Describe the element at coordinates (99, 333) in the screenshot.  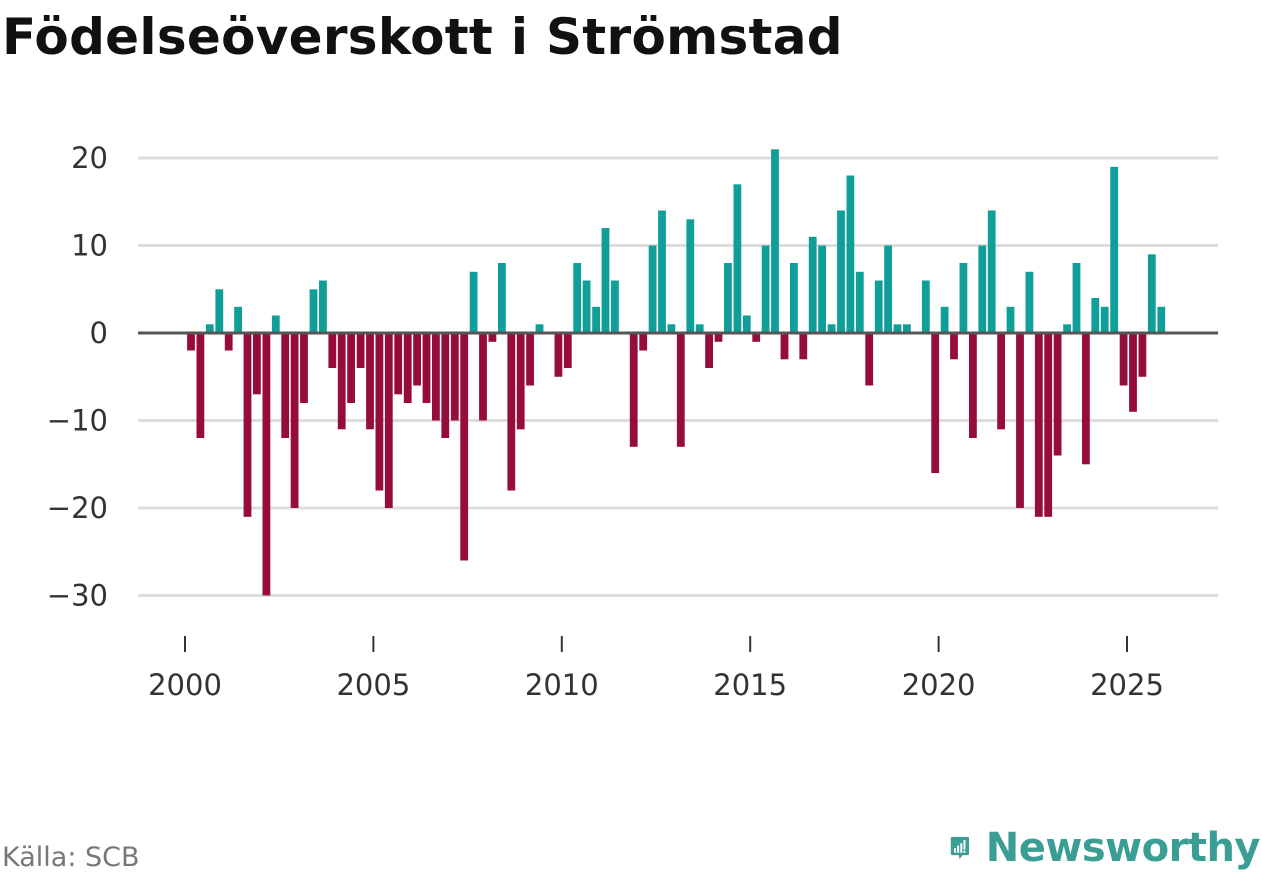
I see `y-tick-label: 0` at that location.